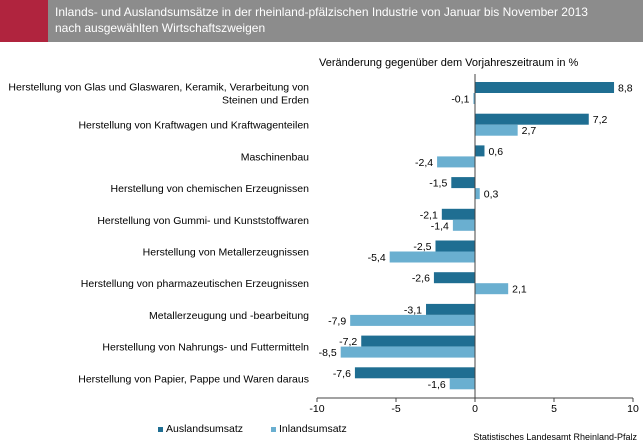  I want to click on data-label: -8,5, so click(328, 353).